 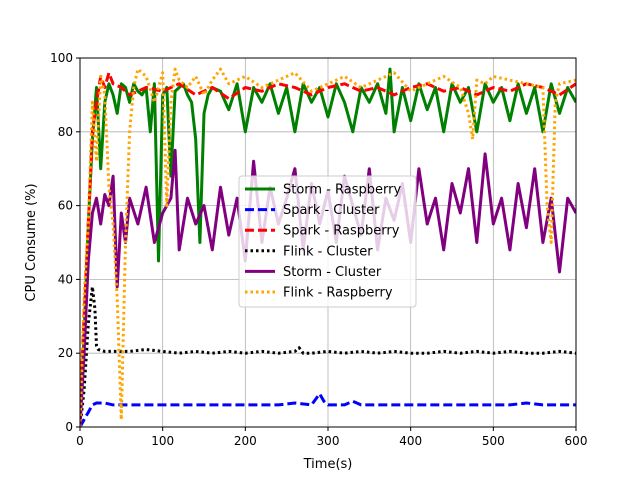 I want to click on legend-entry: Flink - Raspberry, so click(x=338, y=293).